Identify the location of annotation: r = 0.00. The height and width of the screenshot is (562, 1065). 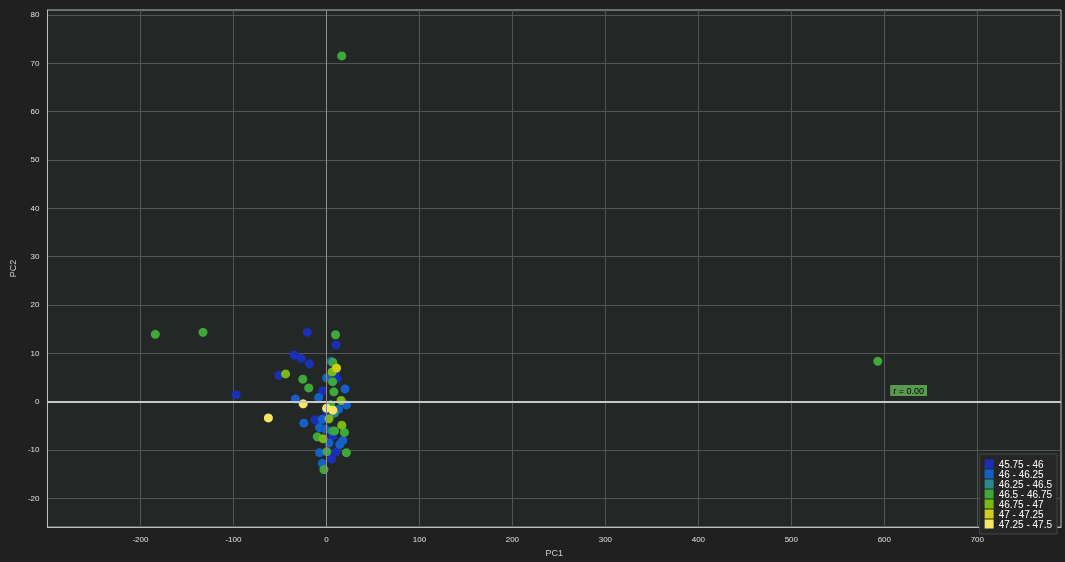
(909, 390).